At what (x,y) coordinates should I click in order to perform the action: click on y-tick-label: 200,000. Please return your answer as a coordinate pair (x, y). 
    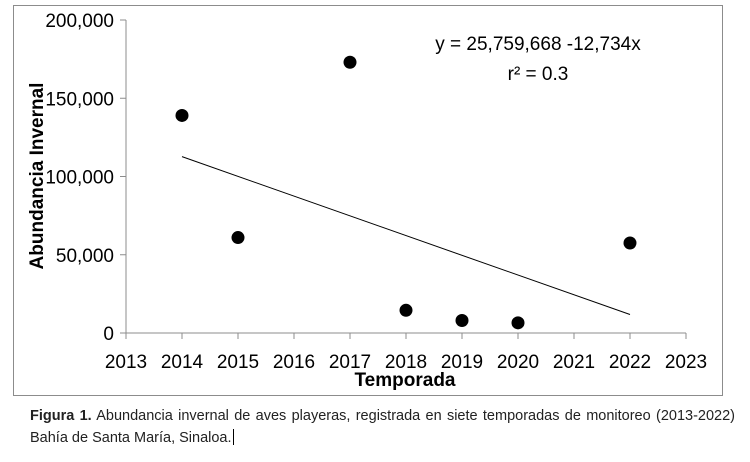
    Looking at the image, I should click on (79, 21).